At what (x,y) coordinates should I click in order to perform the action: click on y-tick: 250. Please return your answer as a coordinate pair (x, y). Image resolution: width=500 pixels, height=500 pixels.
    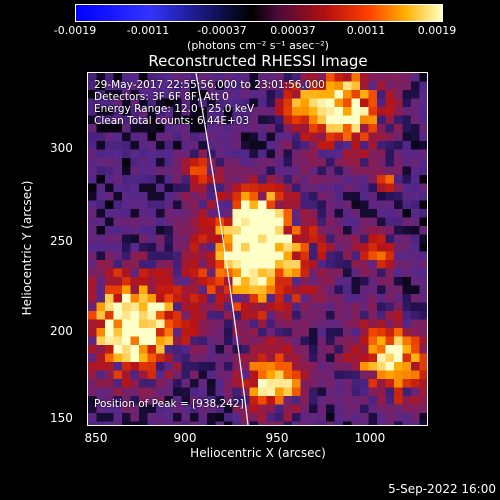
    Looking at the image, I should click on (61, 241).